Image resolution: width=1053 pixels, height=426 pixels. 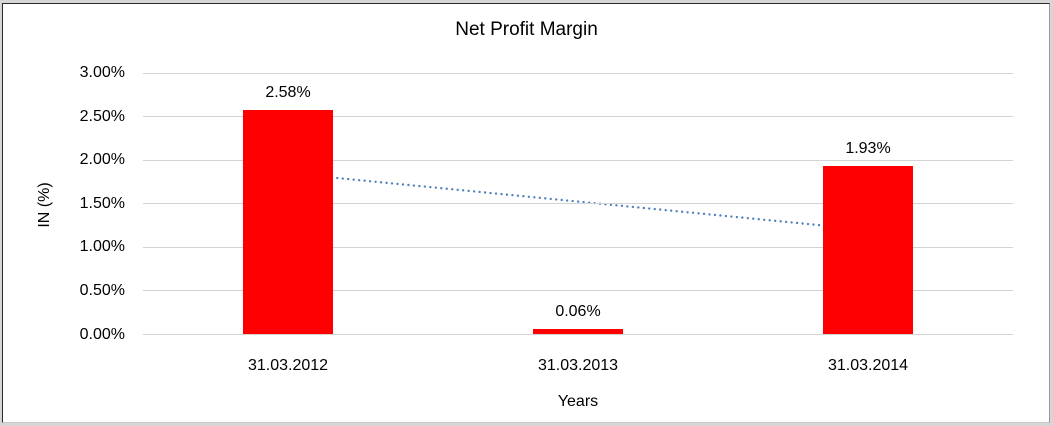 I want to click on x-axis-tick-label: 31.03.2012, so click(x=288, y=365).